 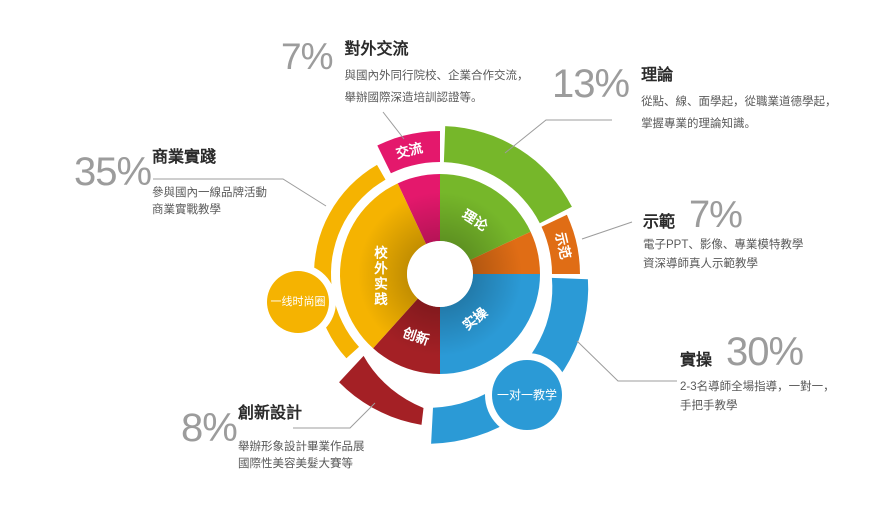 What do you see at coordinates (376, 49) in the screenshot?
I see `segment-title: 對外交流` at bounding box center [376, 49].